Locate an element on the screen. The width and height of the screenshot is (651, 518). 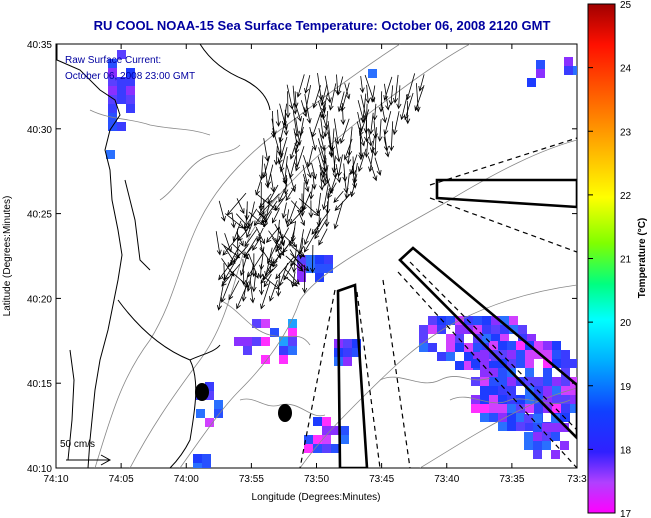
x-tick-label: 74:10 is located at coordinates (55, 479).